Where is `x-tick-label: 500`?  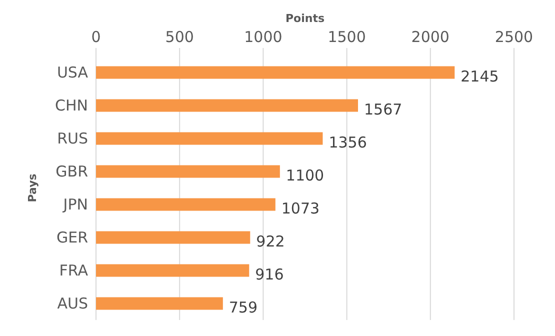 x-tick-label: 500 is located at coordinates (179, 37).